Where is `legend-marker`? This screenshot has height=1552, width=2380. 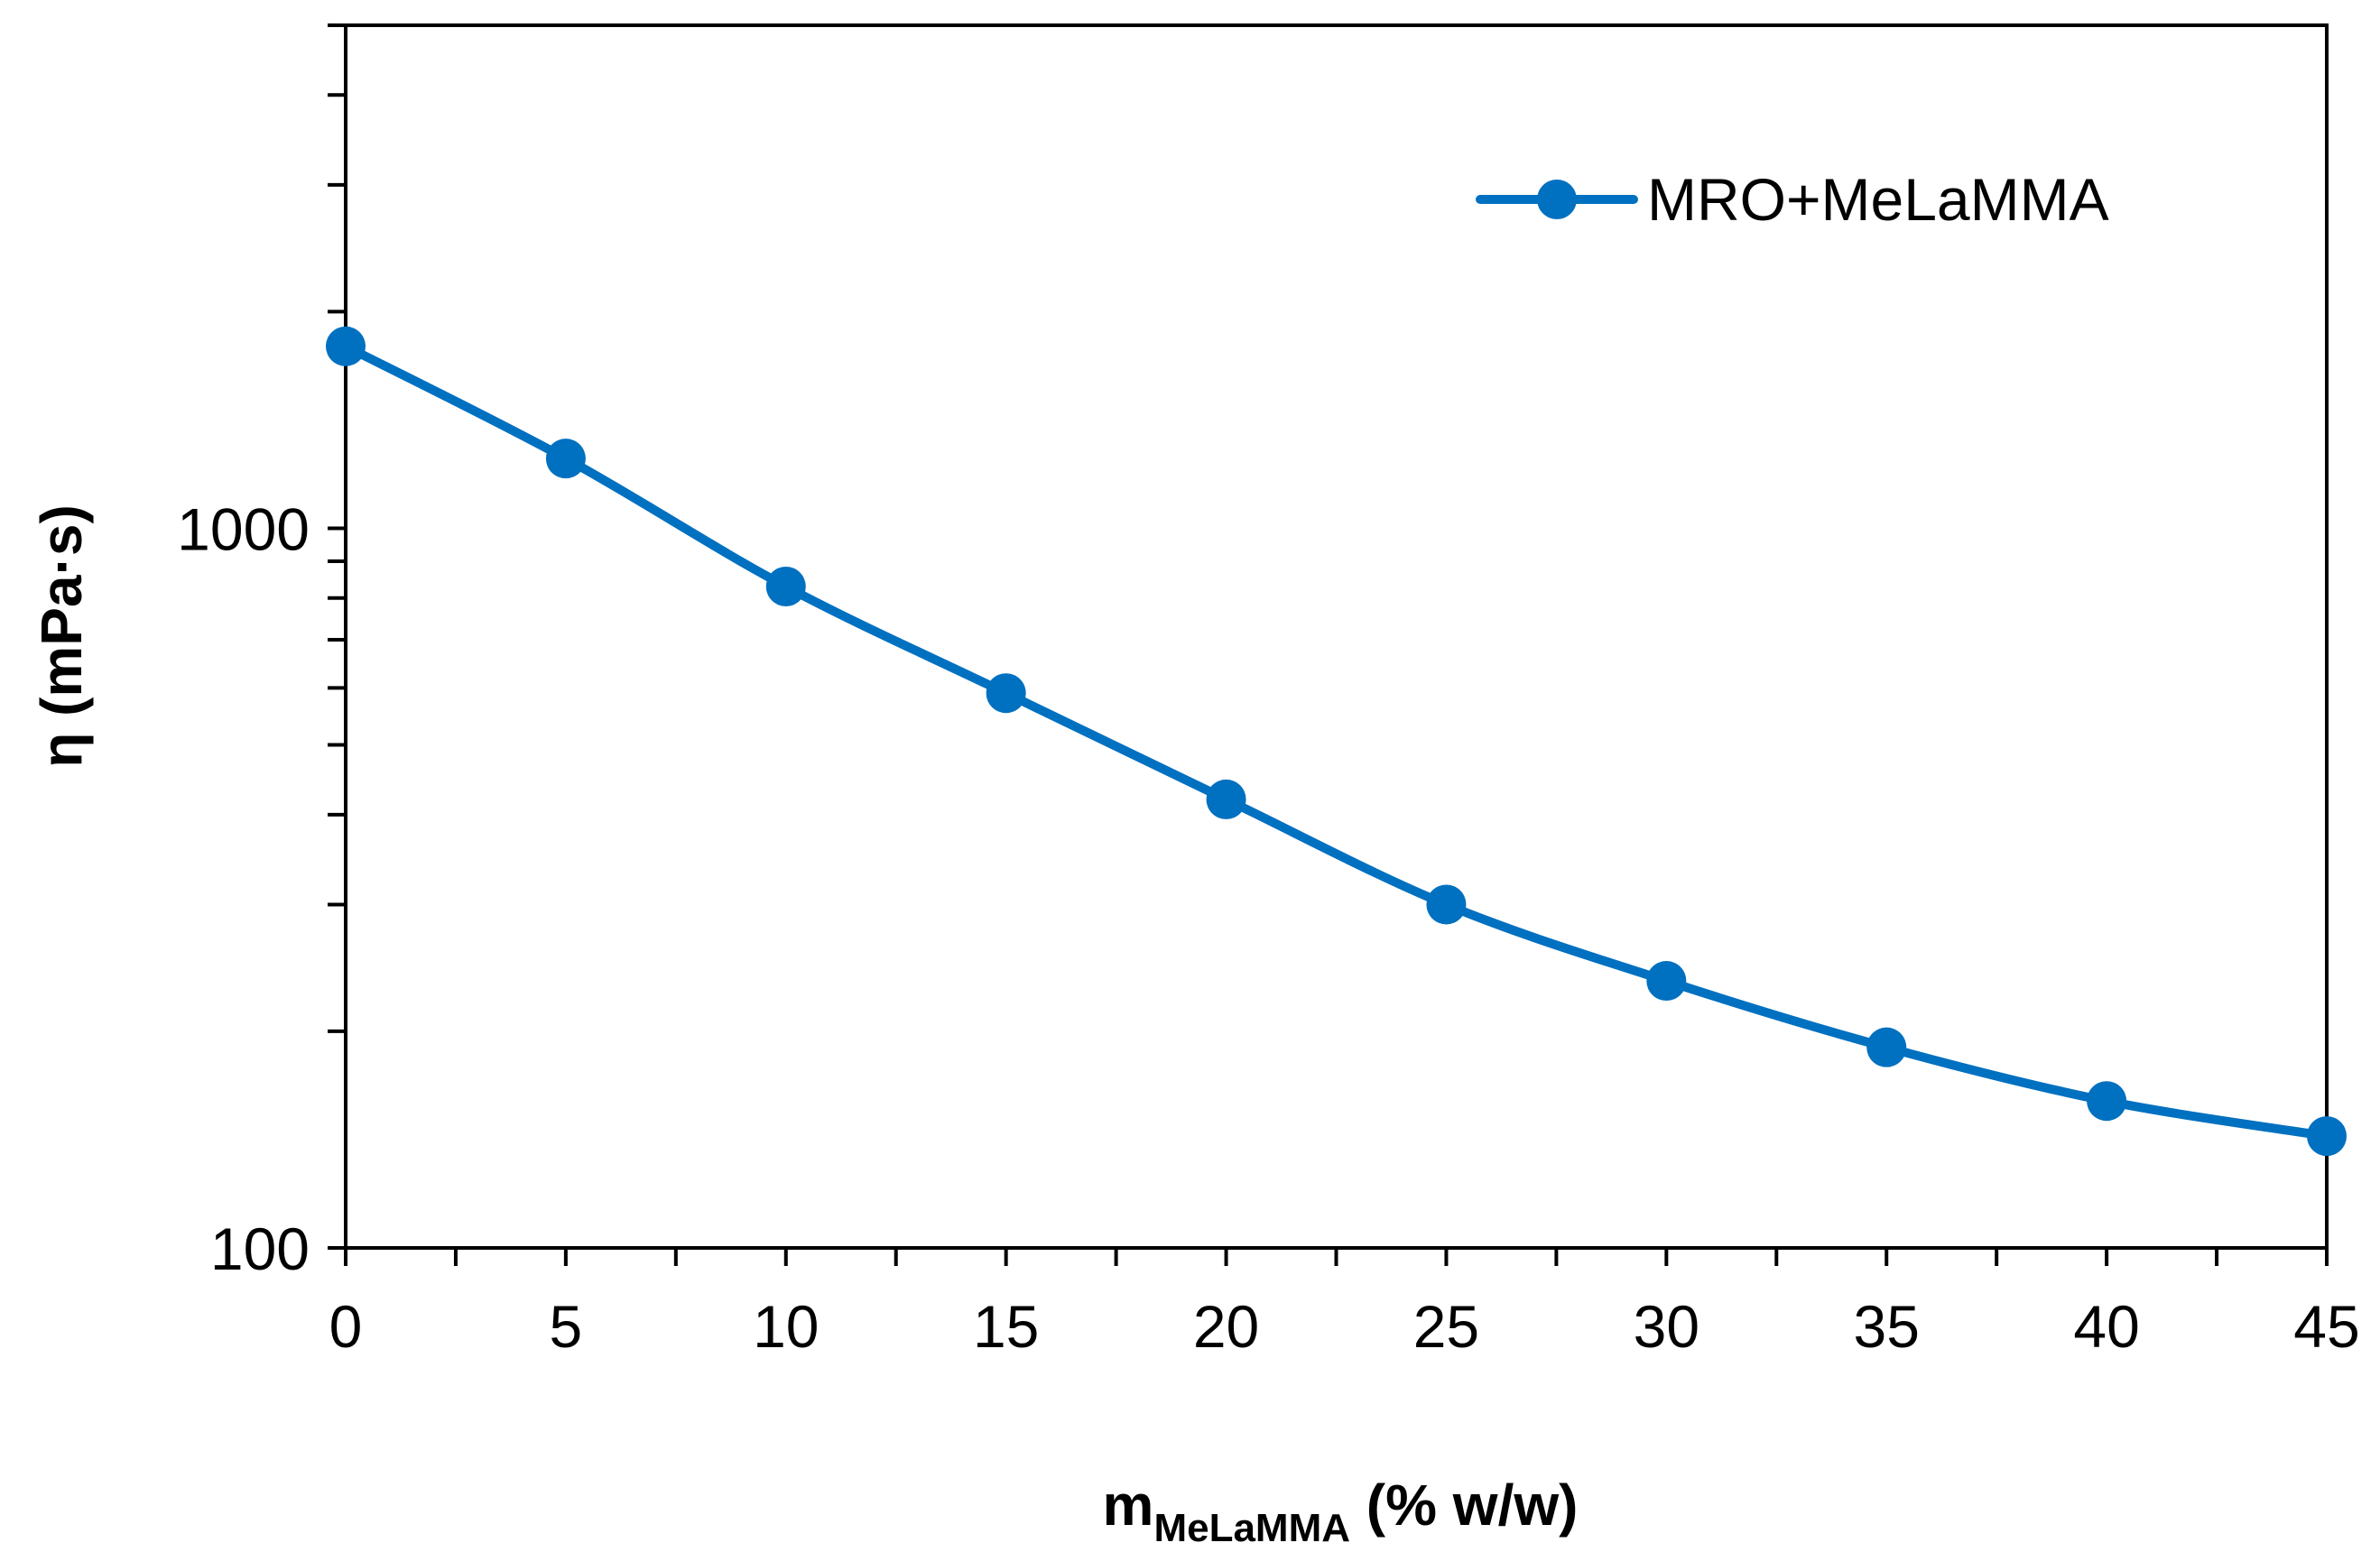
legend-marker is located at coordinates (1557, 199).